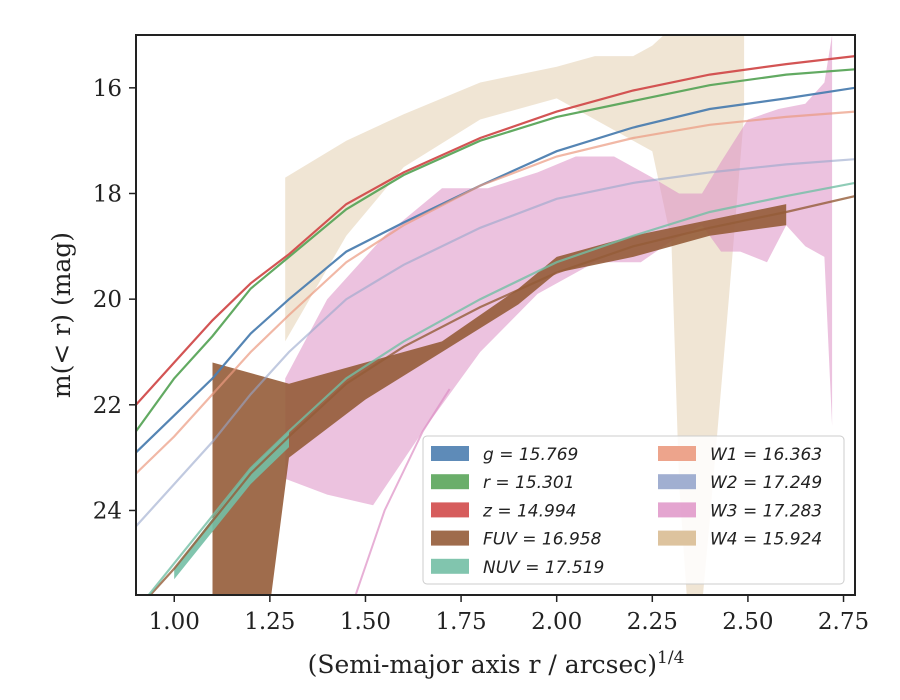 This screenshot has height=700, width=900. I want to click on x-tick-label: 2.75, so click(843, 622).